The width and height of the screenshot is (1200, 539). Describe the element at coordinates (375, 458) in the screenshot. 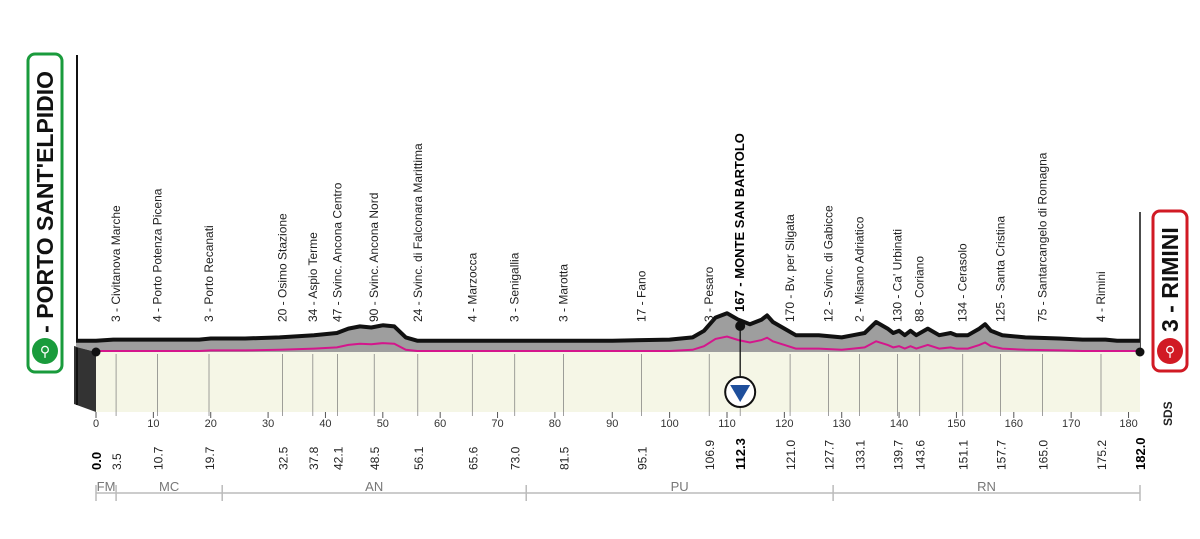

I see `km-label-7: 48.5` at that location.